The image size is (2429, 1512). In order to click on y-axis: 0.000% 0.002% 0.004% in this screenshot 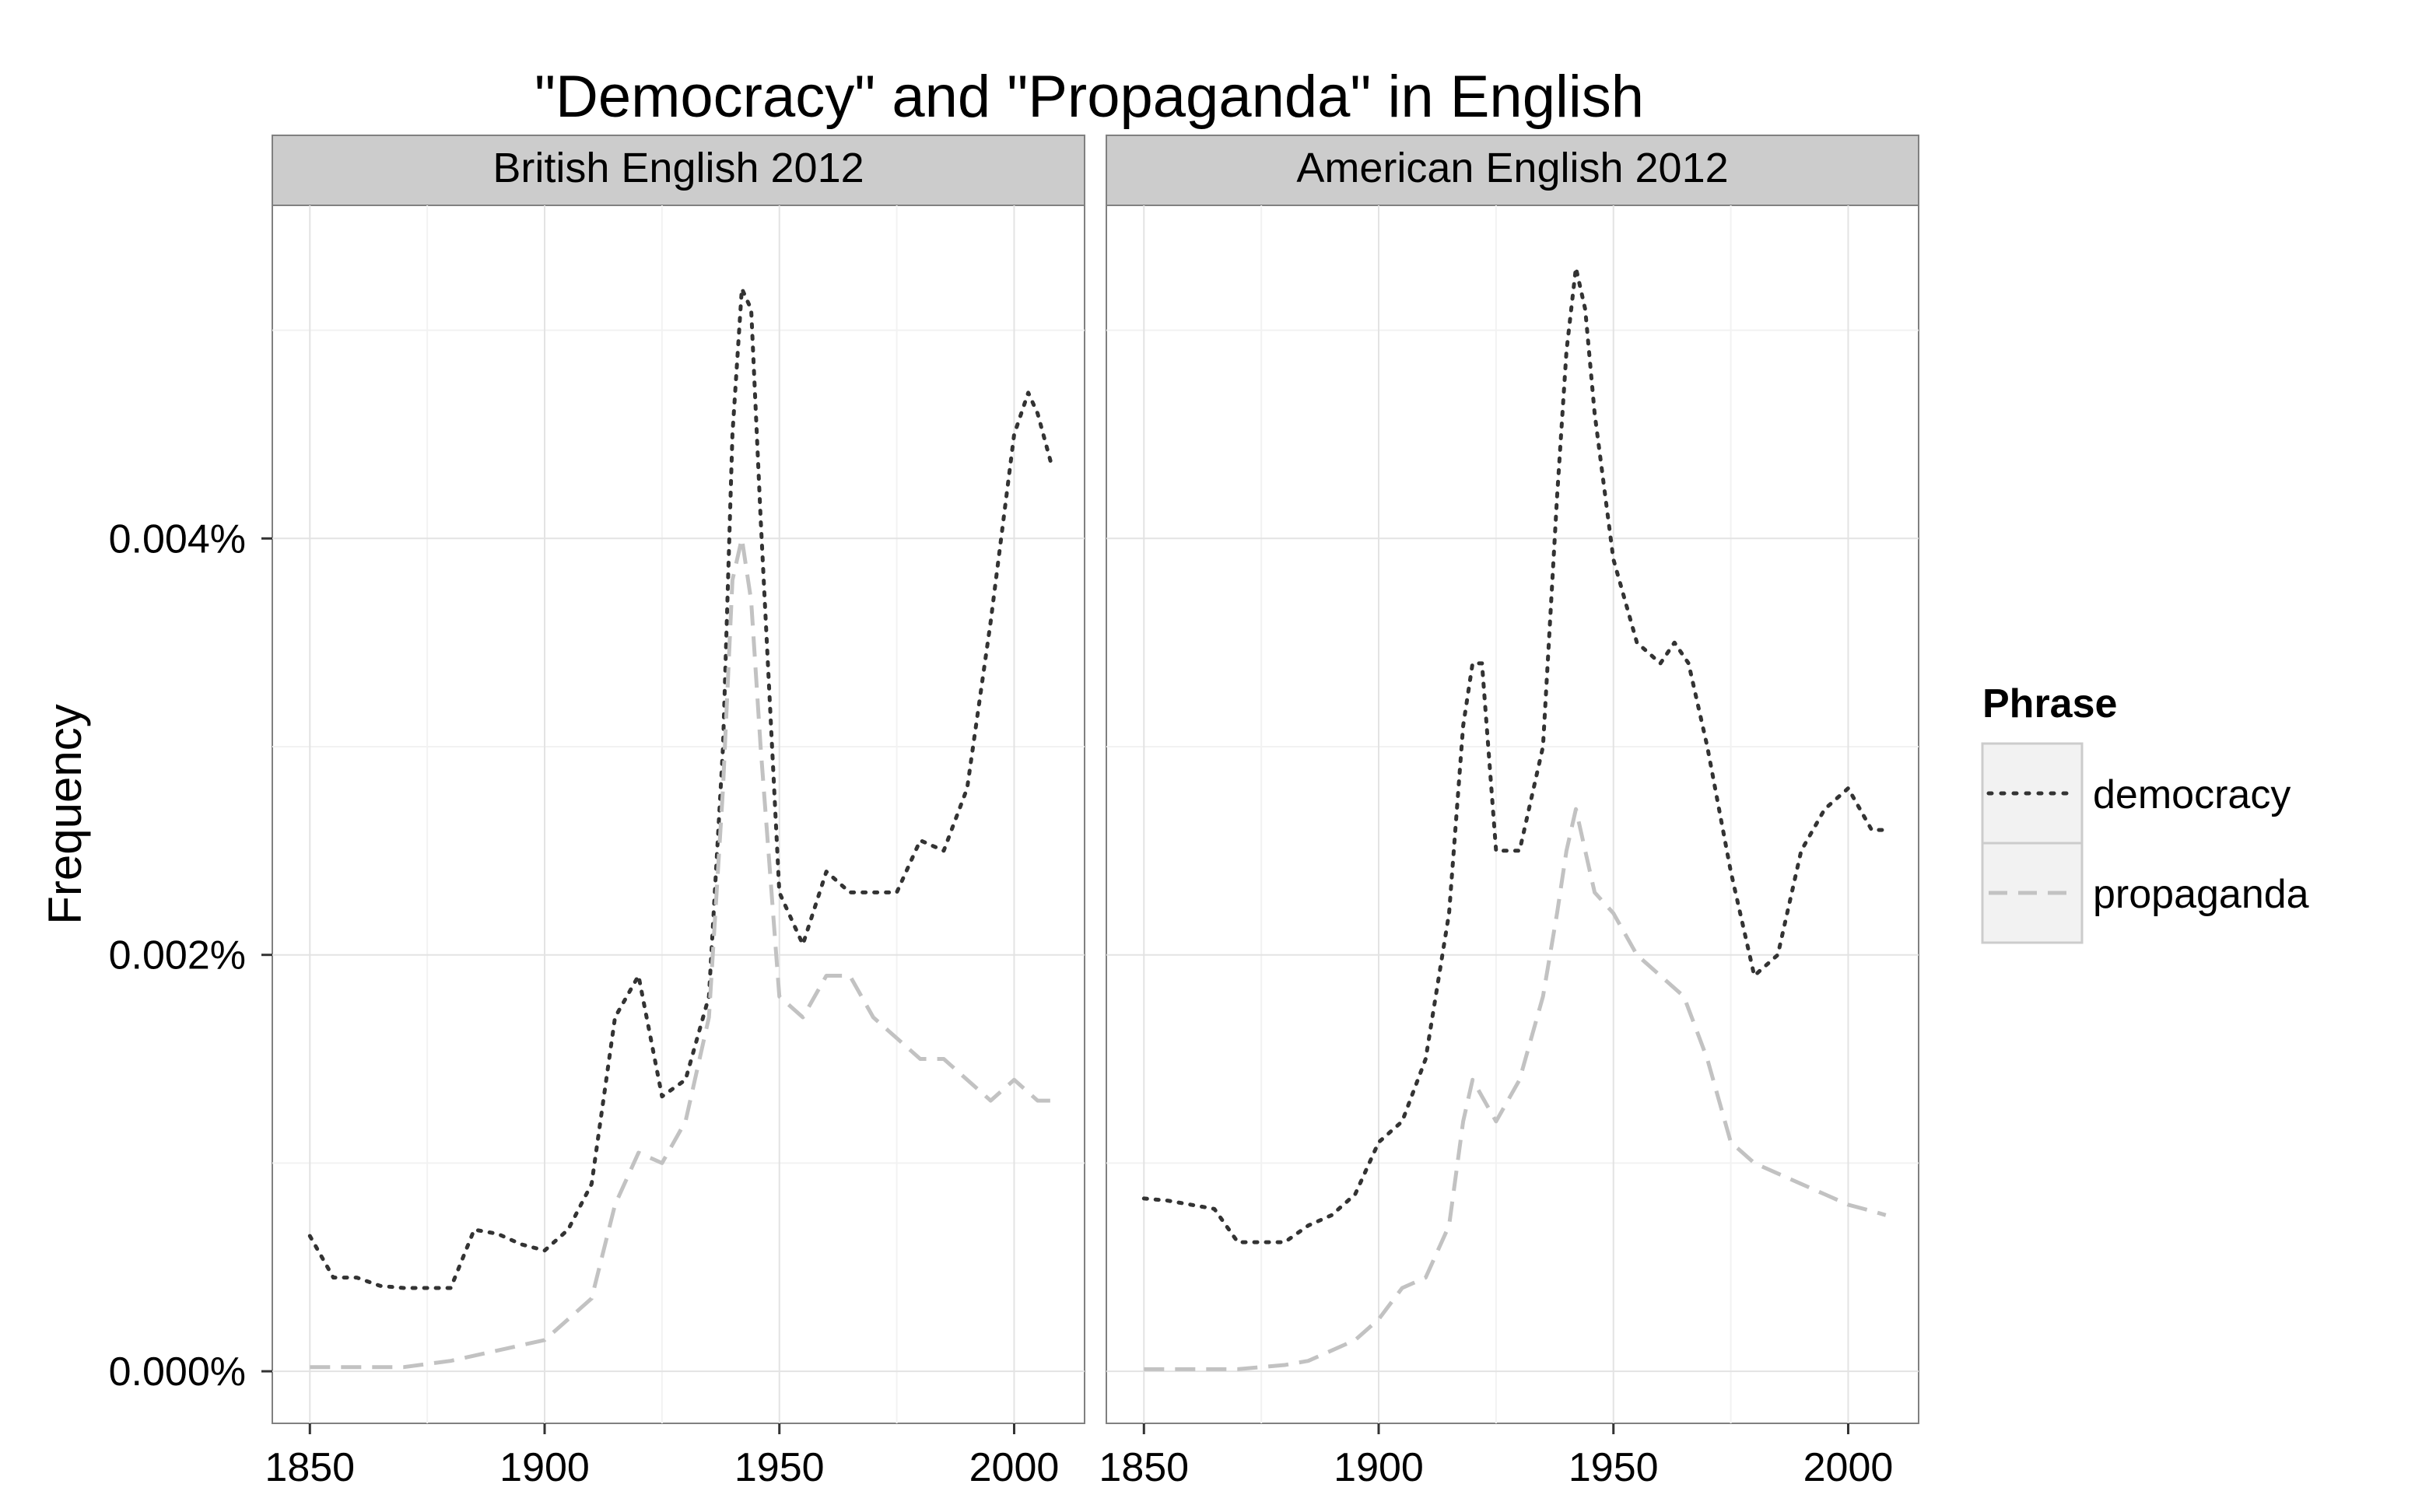, I will do `click(190, 955)`.